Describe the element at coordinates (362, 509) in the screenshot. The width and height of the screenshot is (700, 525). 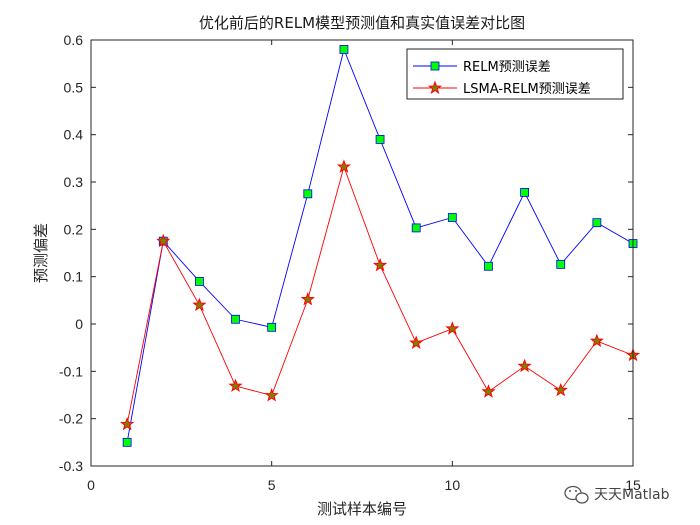
I see `x-axis-title: 测试样本编号` at that location.